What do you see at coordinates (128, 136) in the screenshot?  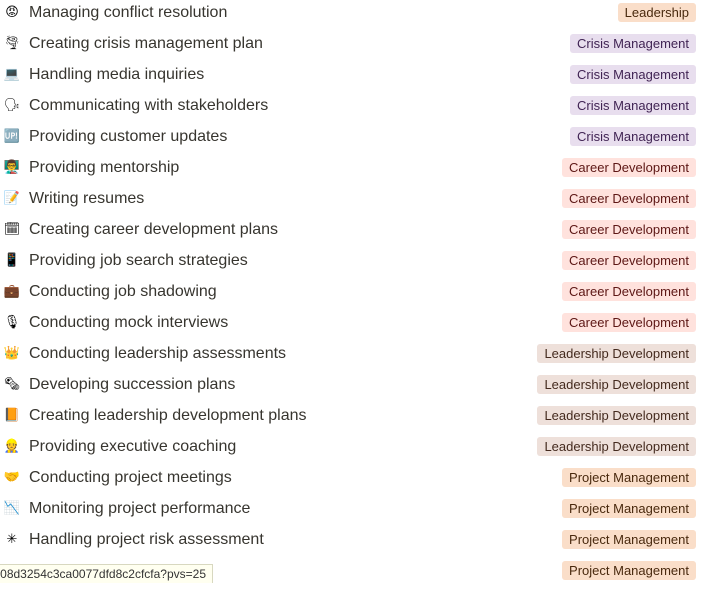 I see `list-item-title: Providing customer updates` at bounding box center [128, 136].